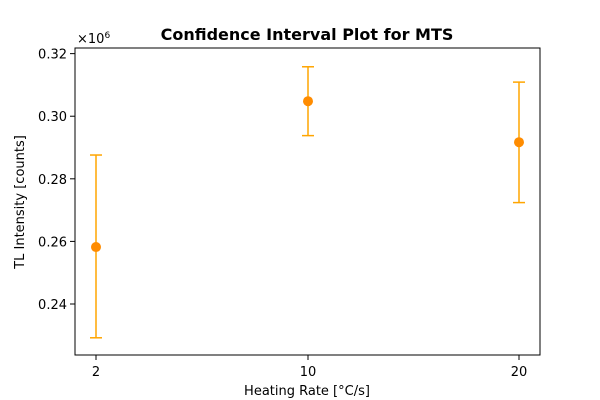  What do you see at coordinates (20, 202) in the screenshot?
I see `y-axis-title: TL Intensity [counts]` at bounding box center [20, 202].